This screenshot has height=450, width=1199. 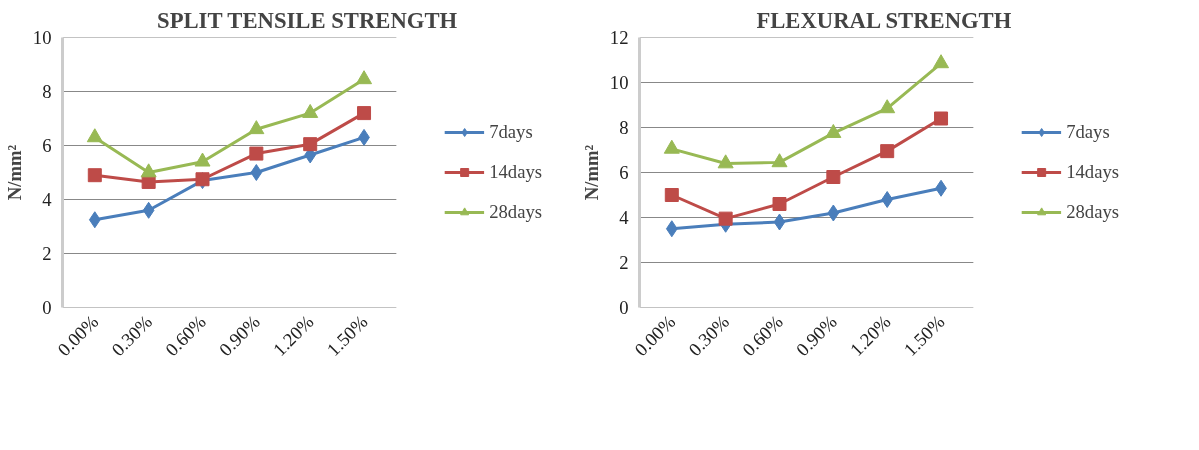 I want to click on chart-title: SPLIT TENSILE STRENGTH, so click(x=307, y=20).